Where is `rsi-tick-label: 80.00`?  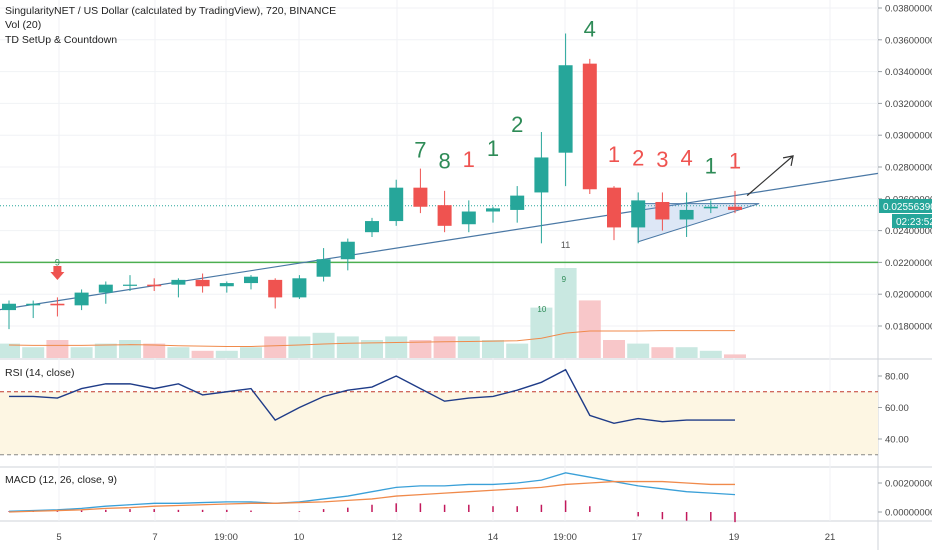
rsi-tick-label: 80.00 is located at coordinates (897, 377).